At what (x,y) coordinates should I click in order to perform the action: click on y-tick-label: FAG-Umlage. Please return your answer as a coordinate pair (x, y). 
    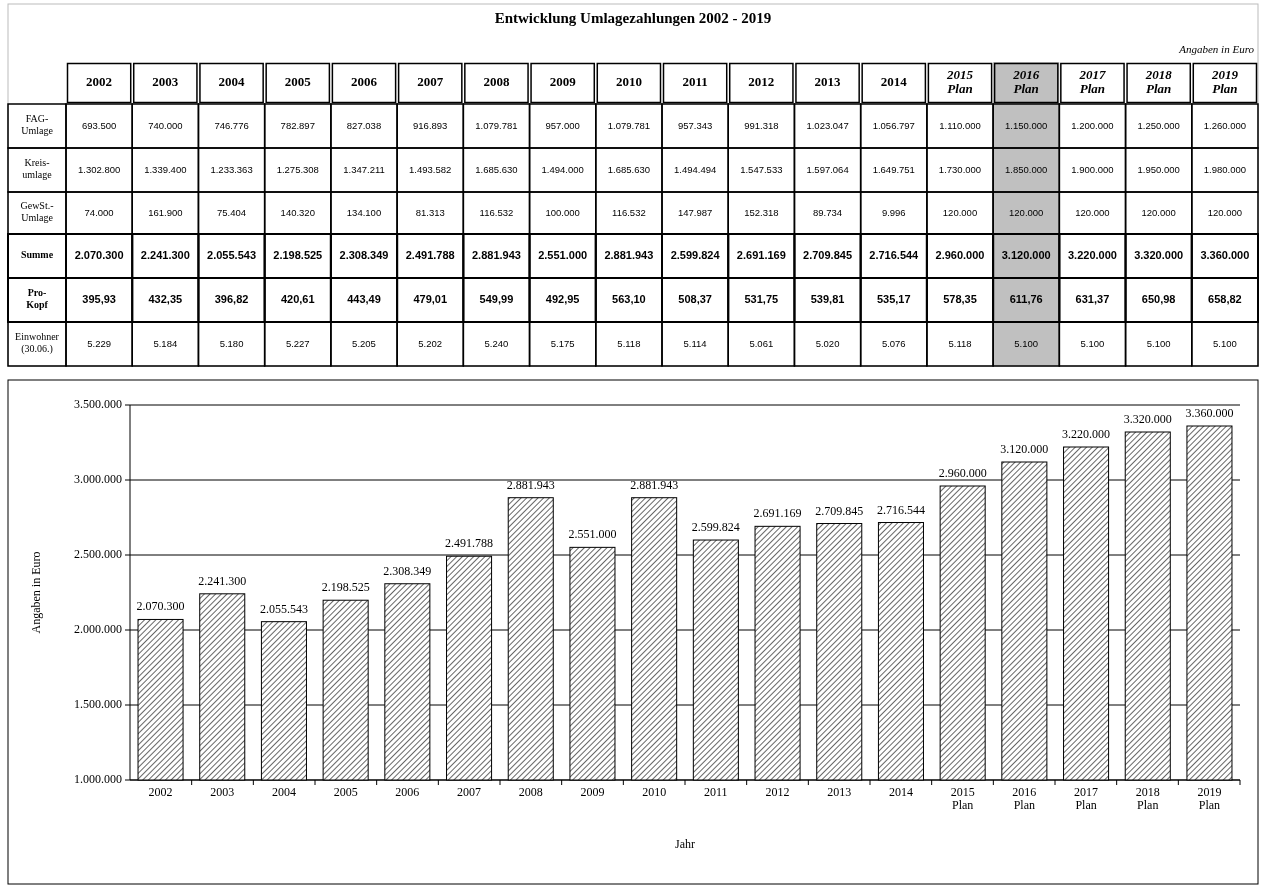
    Looking at the image, I should click on (37, 125).